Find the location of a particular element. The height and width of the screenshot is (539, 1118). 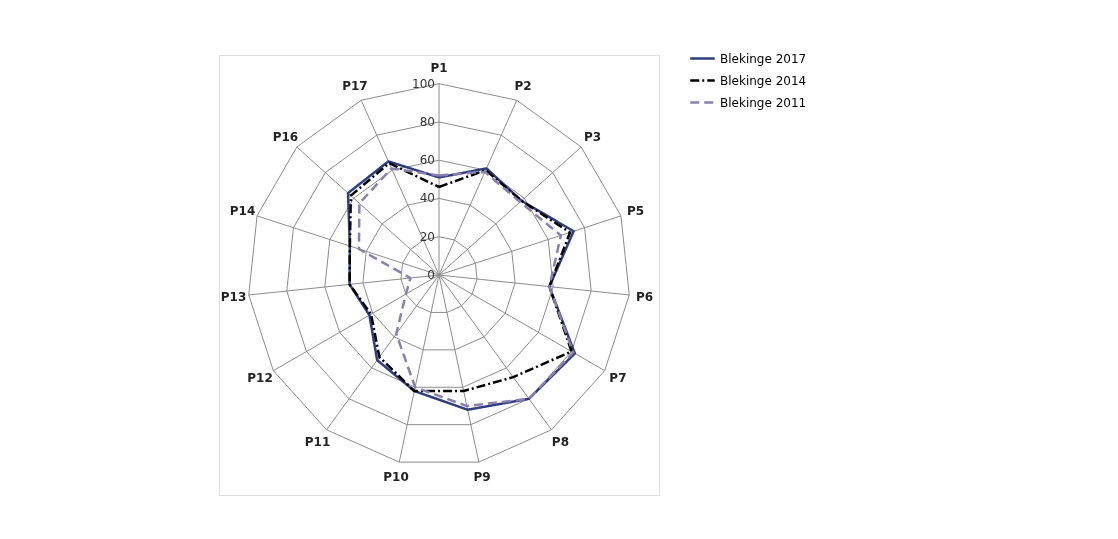

y-tick-label: 0 is located at coordinates (431, 275).